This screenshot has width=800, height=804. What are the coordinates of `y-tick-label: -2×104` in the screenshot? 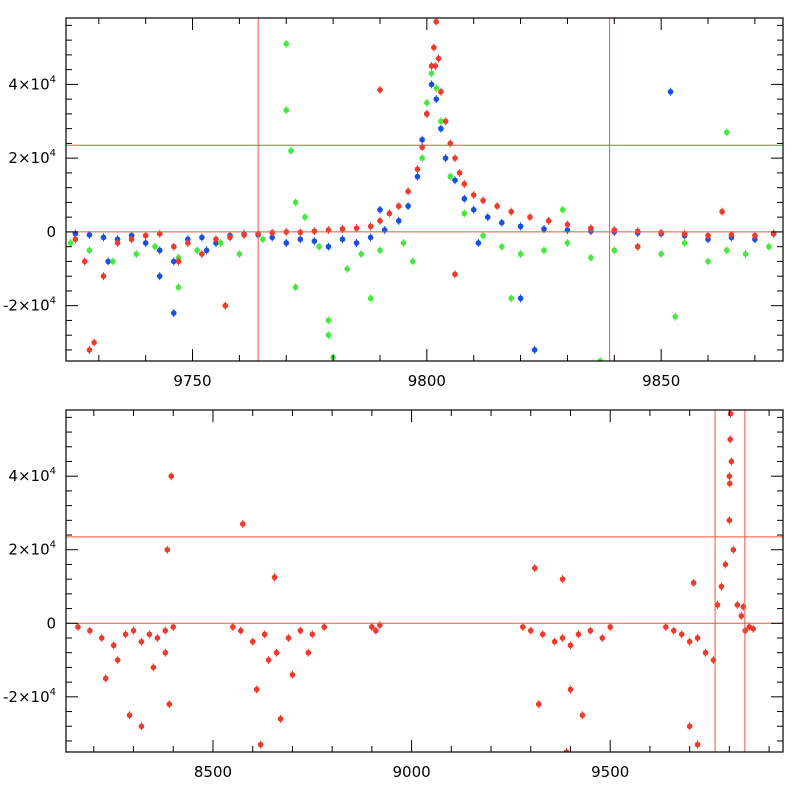 It's located at (29, 696).